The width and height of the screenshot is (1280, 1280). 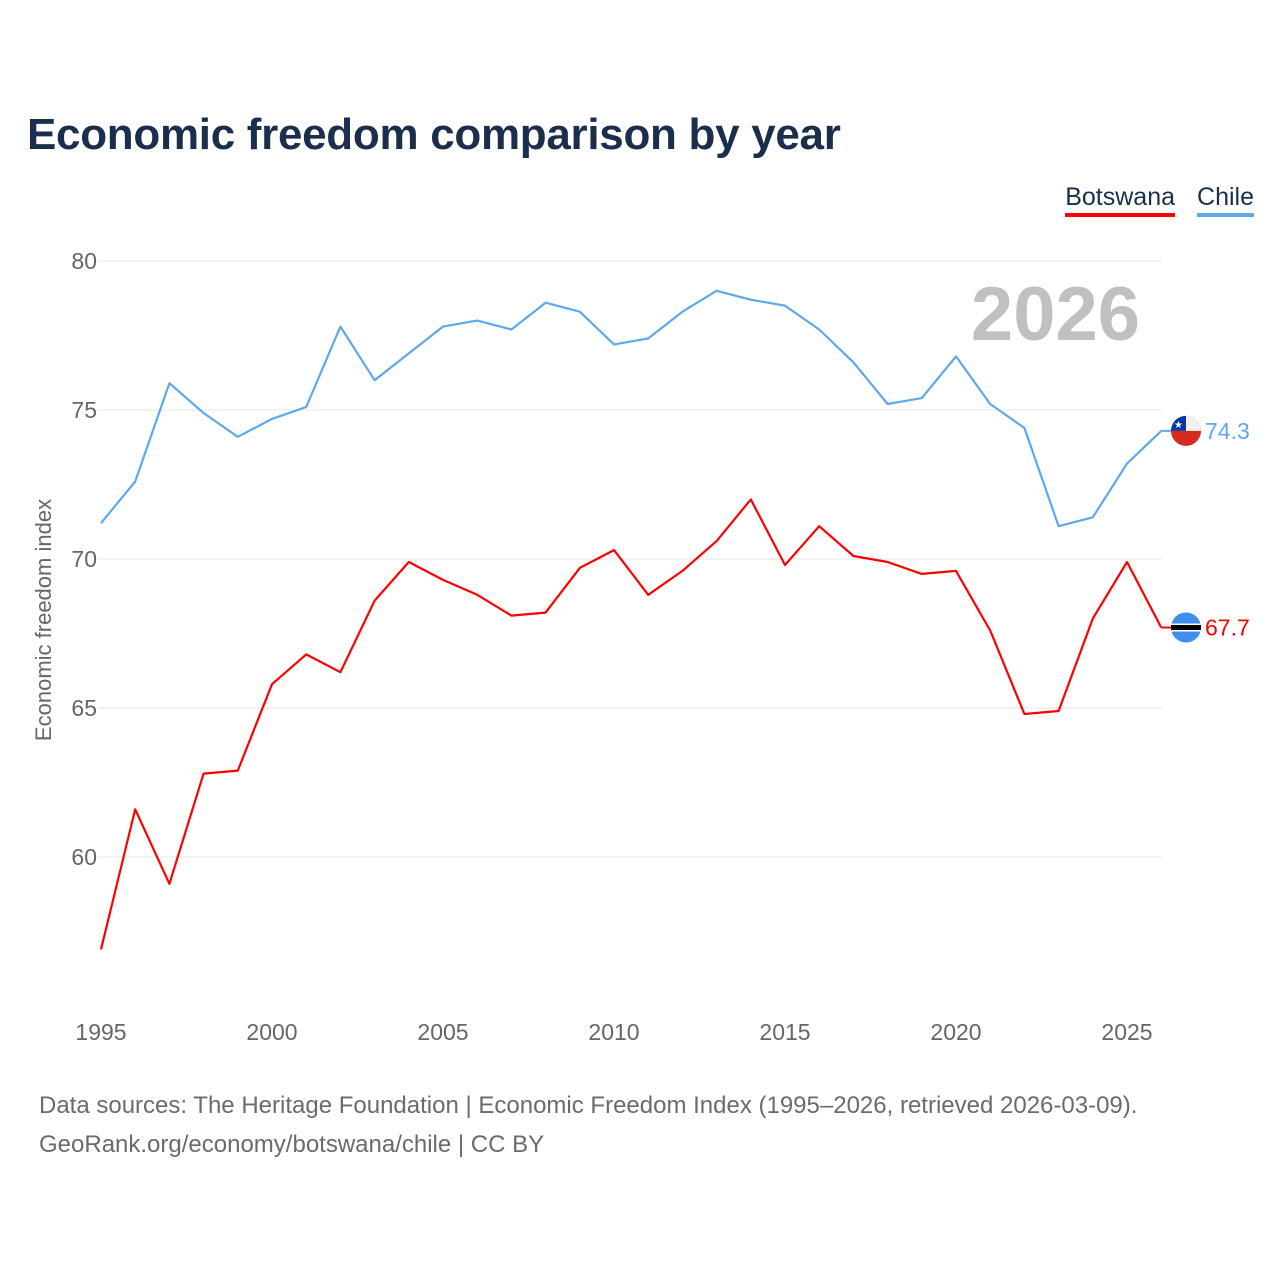 I want to click on chile-flag-icon: ★, so click(x=1186, y=430).